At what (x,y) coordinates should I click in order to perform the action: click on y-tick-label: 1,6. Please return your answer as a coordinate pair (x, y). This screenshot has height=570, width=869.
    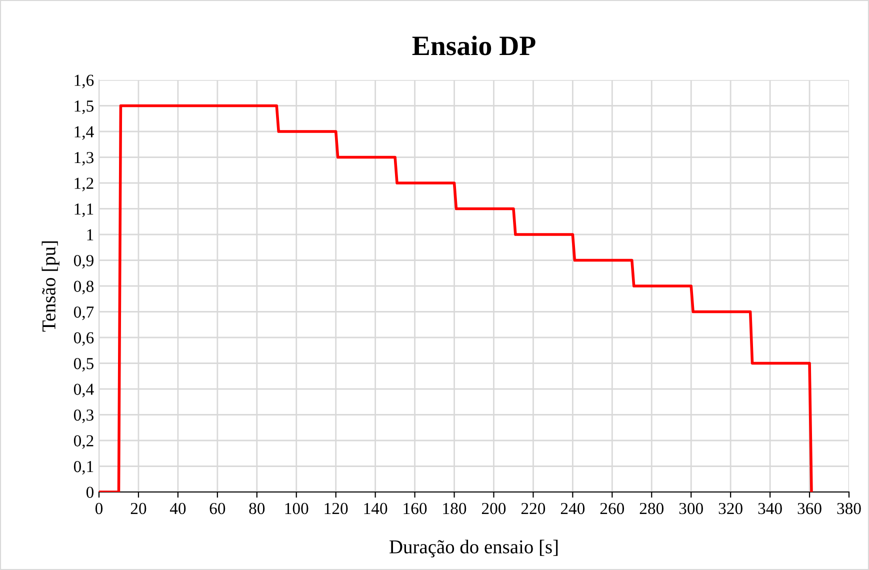
    Looking at the image, I should click on (84, 81).